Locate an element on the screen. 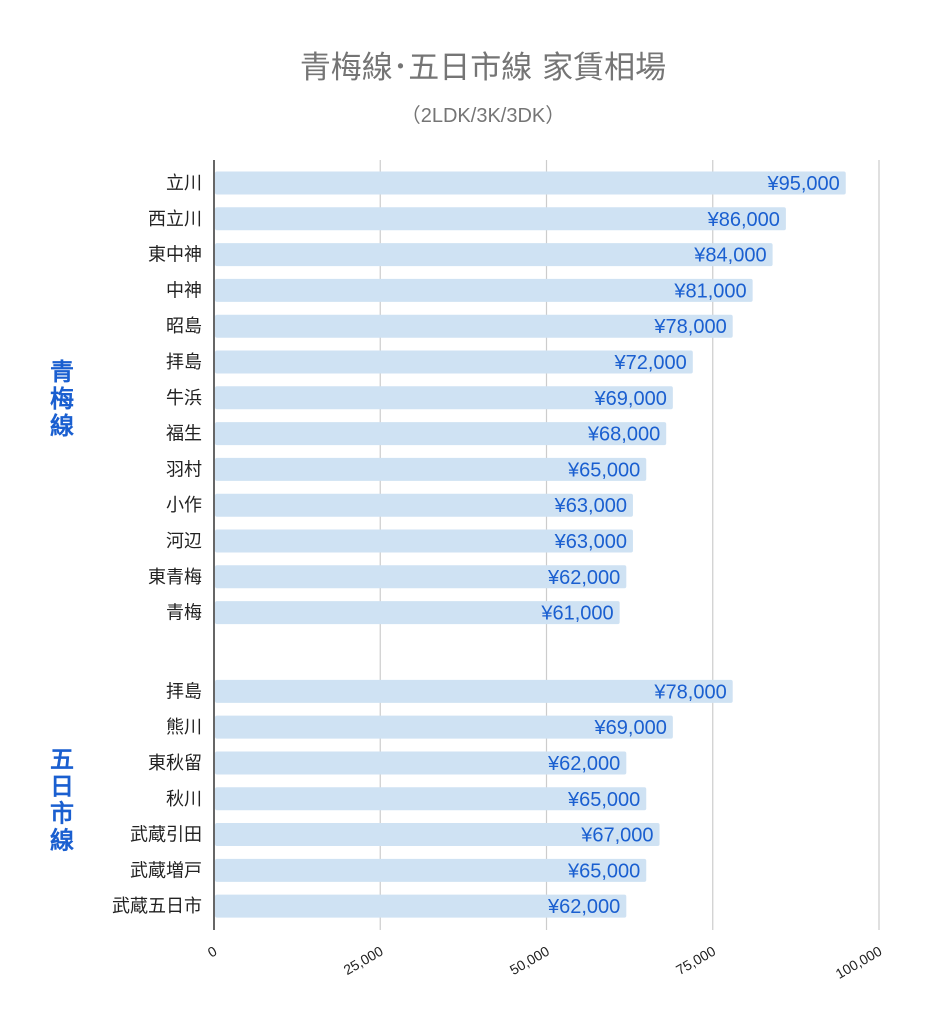 This screenshot has height=1024, width=925. x-tick-label: 25,000 is located at coordinates (363, 960).